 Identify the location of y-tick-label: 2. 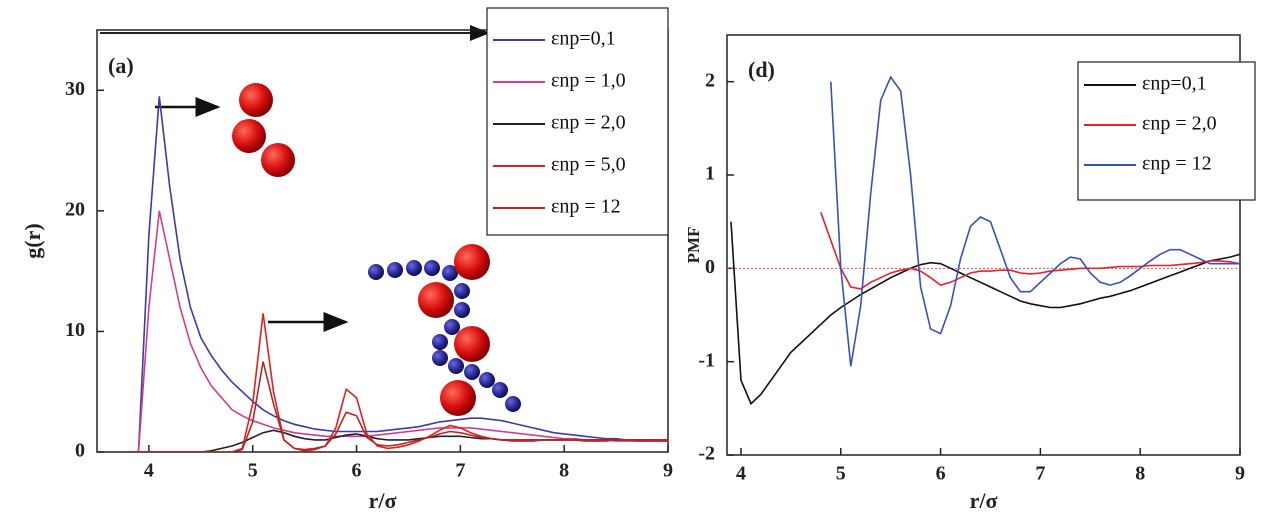
(710, 80).